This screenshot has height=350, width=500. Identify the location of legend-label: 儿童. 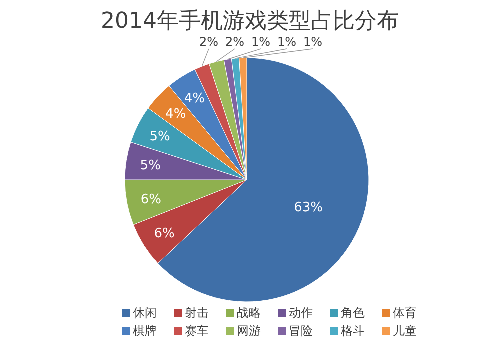
(405, 331).